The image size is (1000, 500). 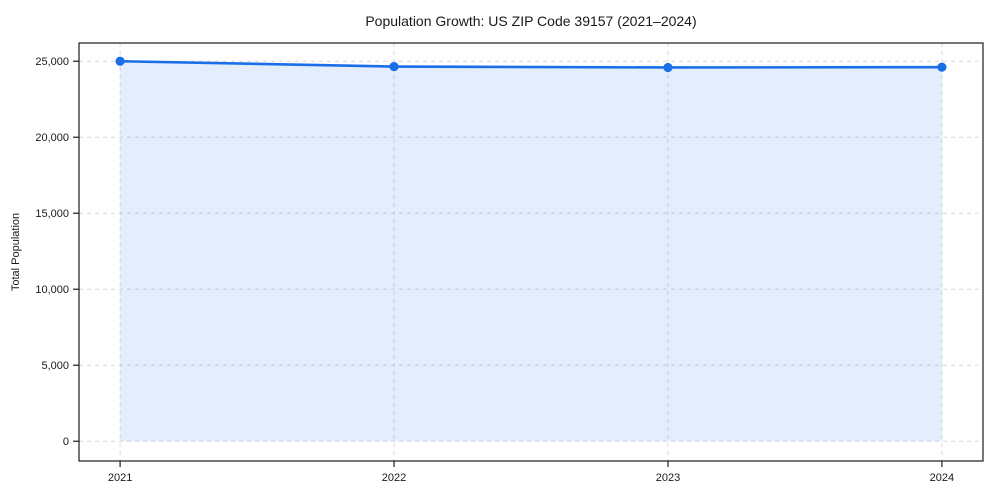 What do you see at coordinates (52, 290) in the screenshot?
I see `y-tick-label: 10,000` at bounding box center [52, 290].